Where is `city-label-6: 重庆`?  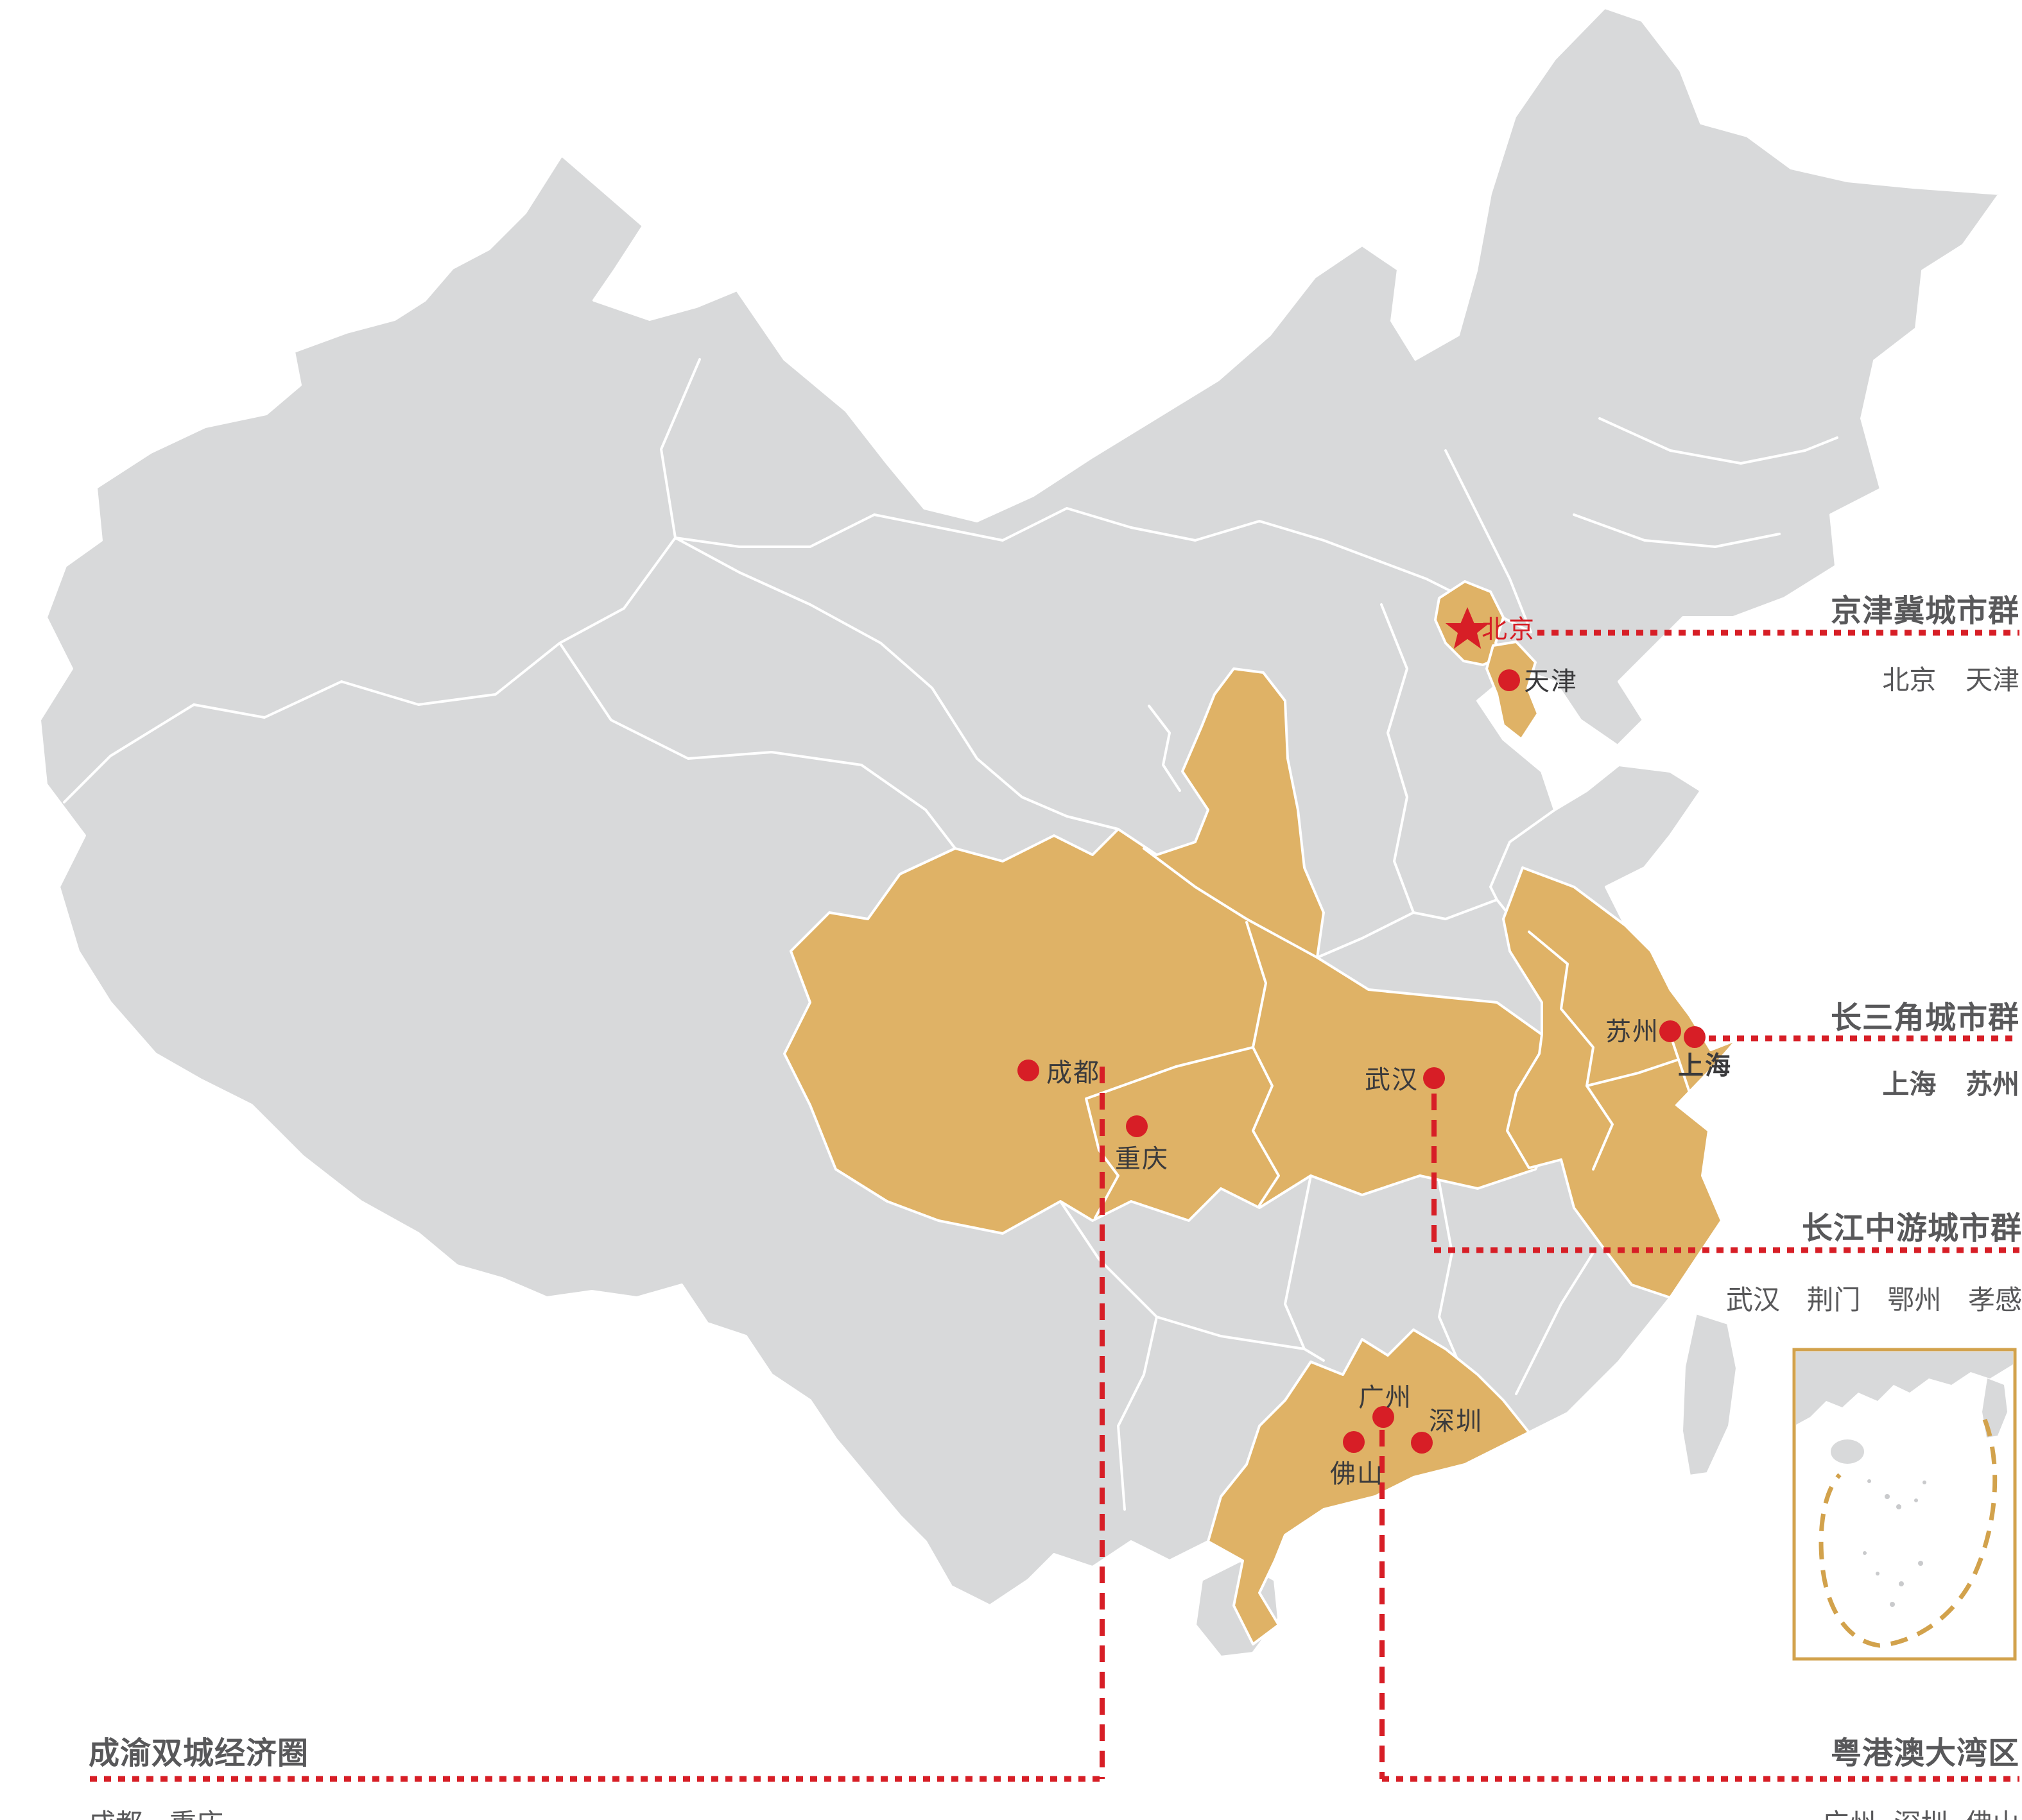
city-label-6: 重庆 is located at coordinates (1142, 1159).